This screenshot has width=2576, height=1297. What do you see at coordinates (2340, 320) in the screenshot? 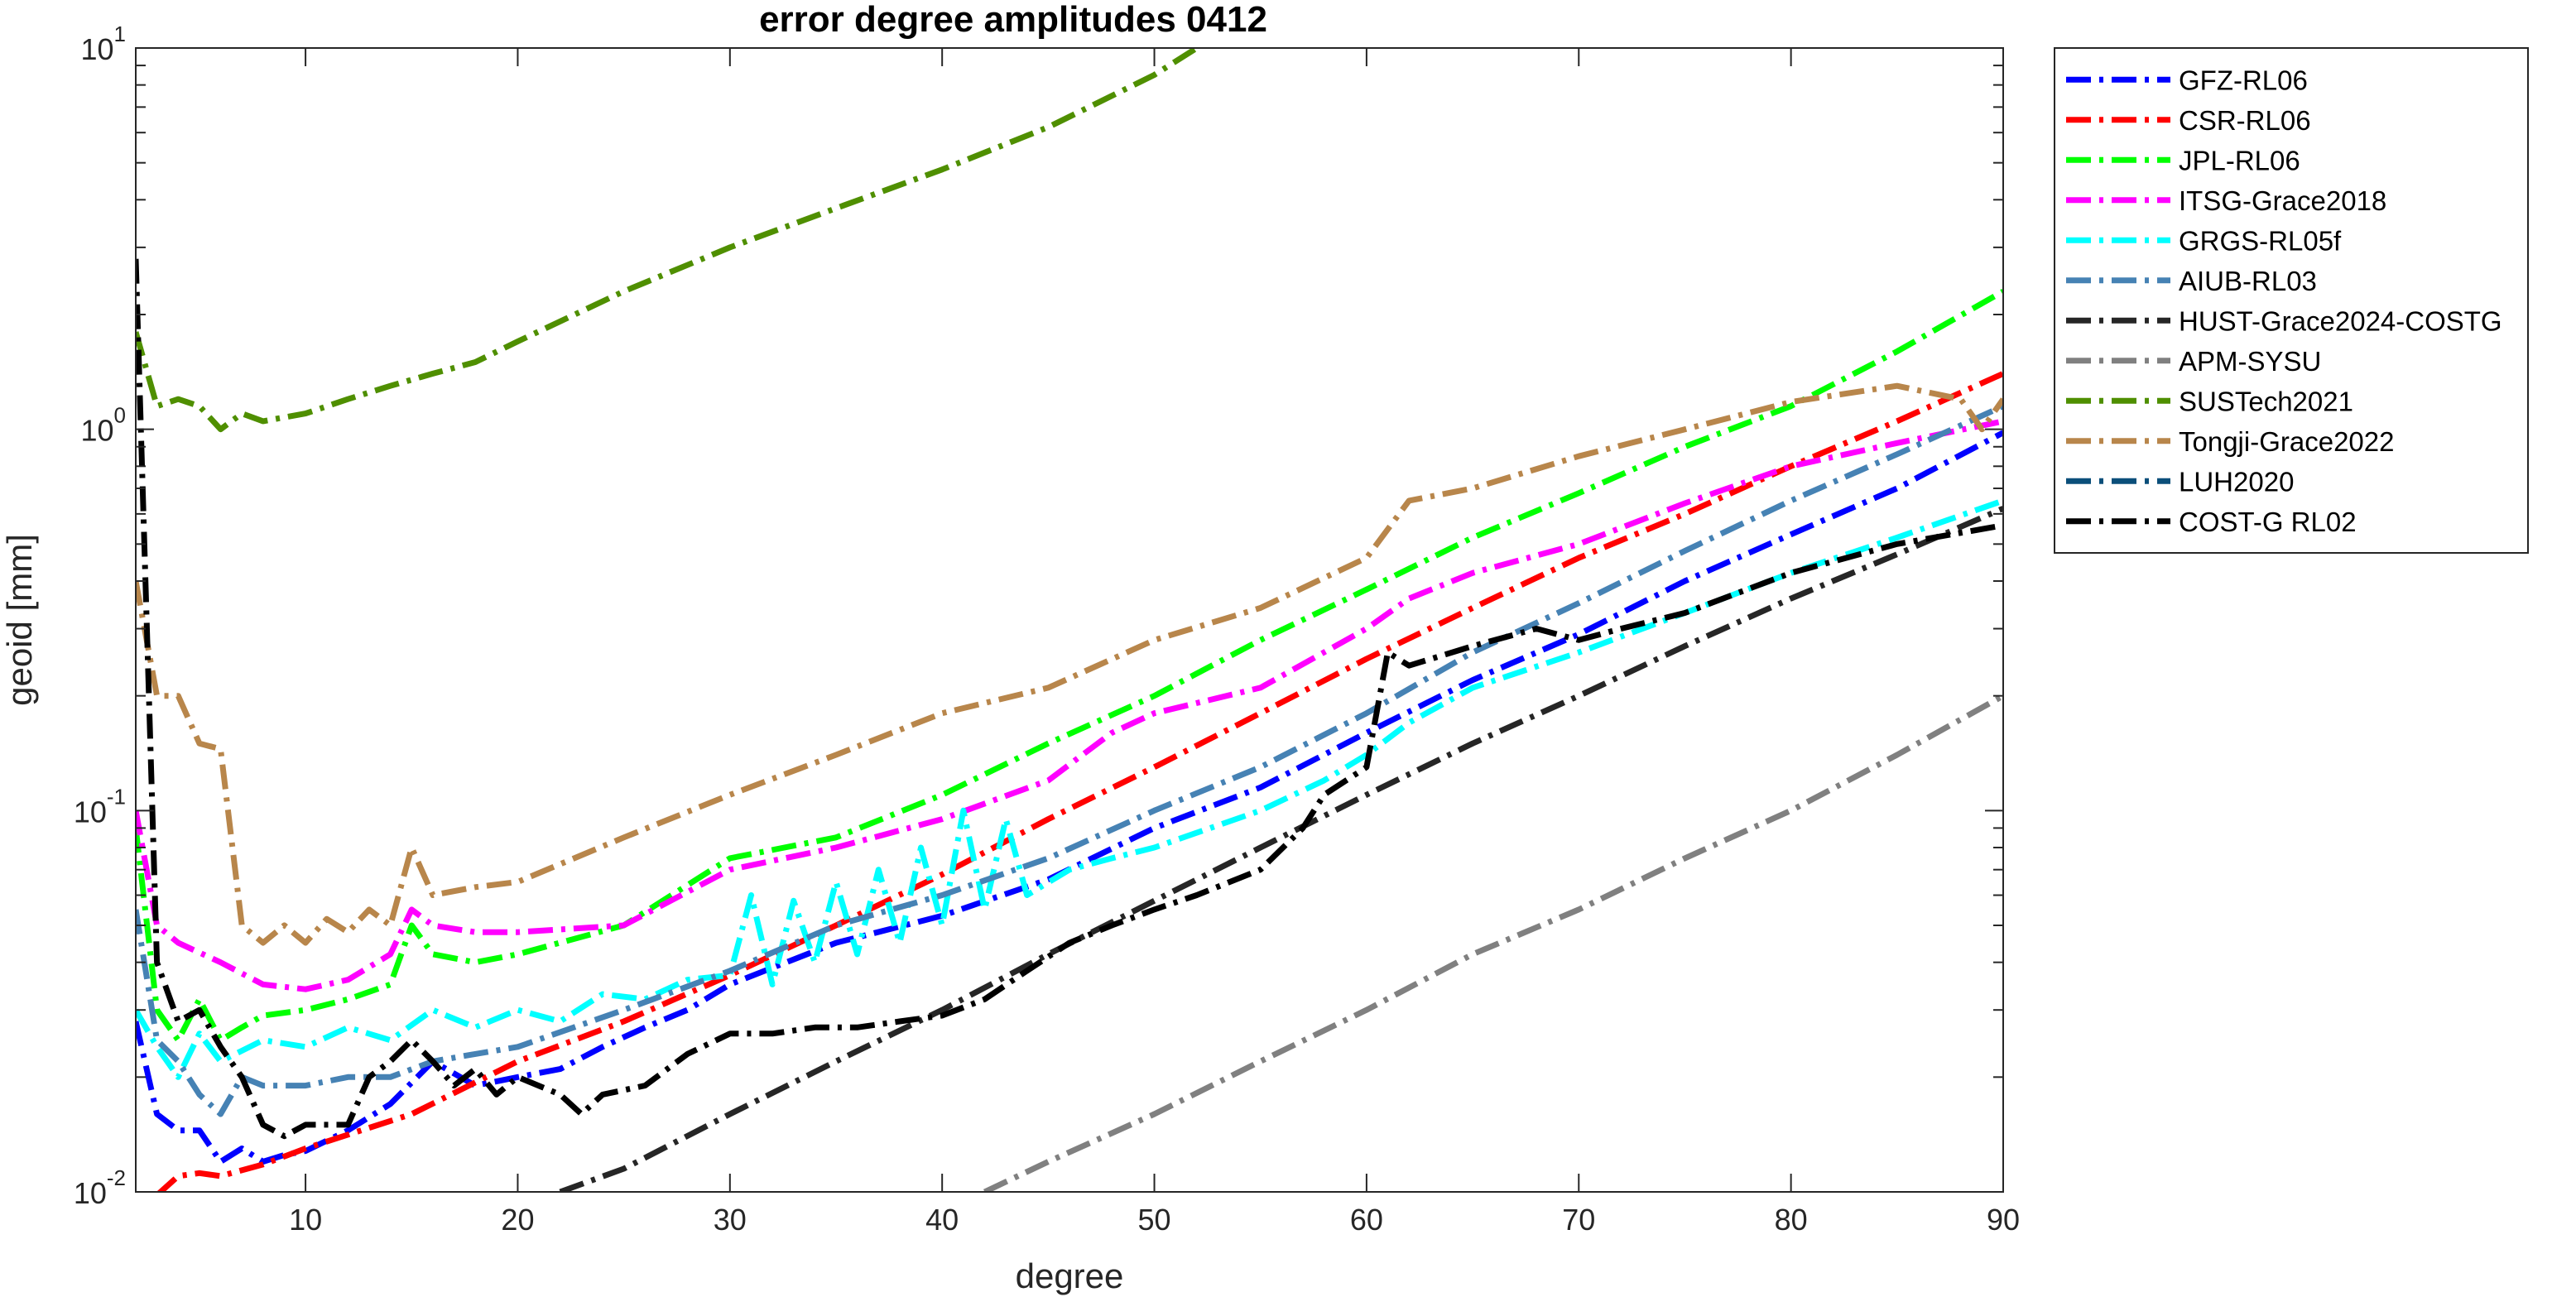
I see `legend-label-6: HUST-Grace2024-COSTG` at bounding box center [2340, 320].